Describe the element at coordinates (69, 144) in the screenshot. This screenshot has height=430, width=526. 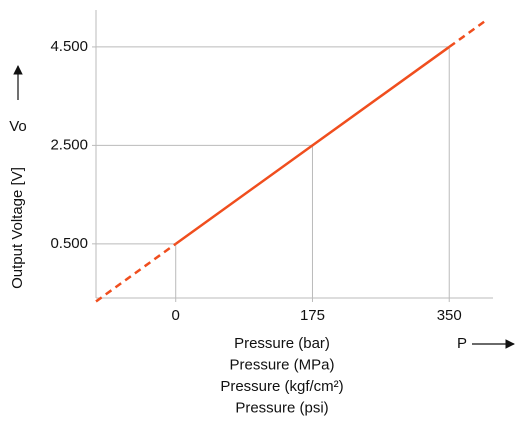
I see `y-tick-label: 2.500` at that location.